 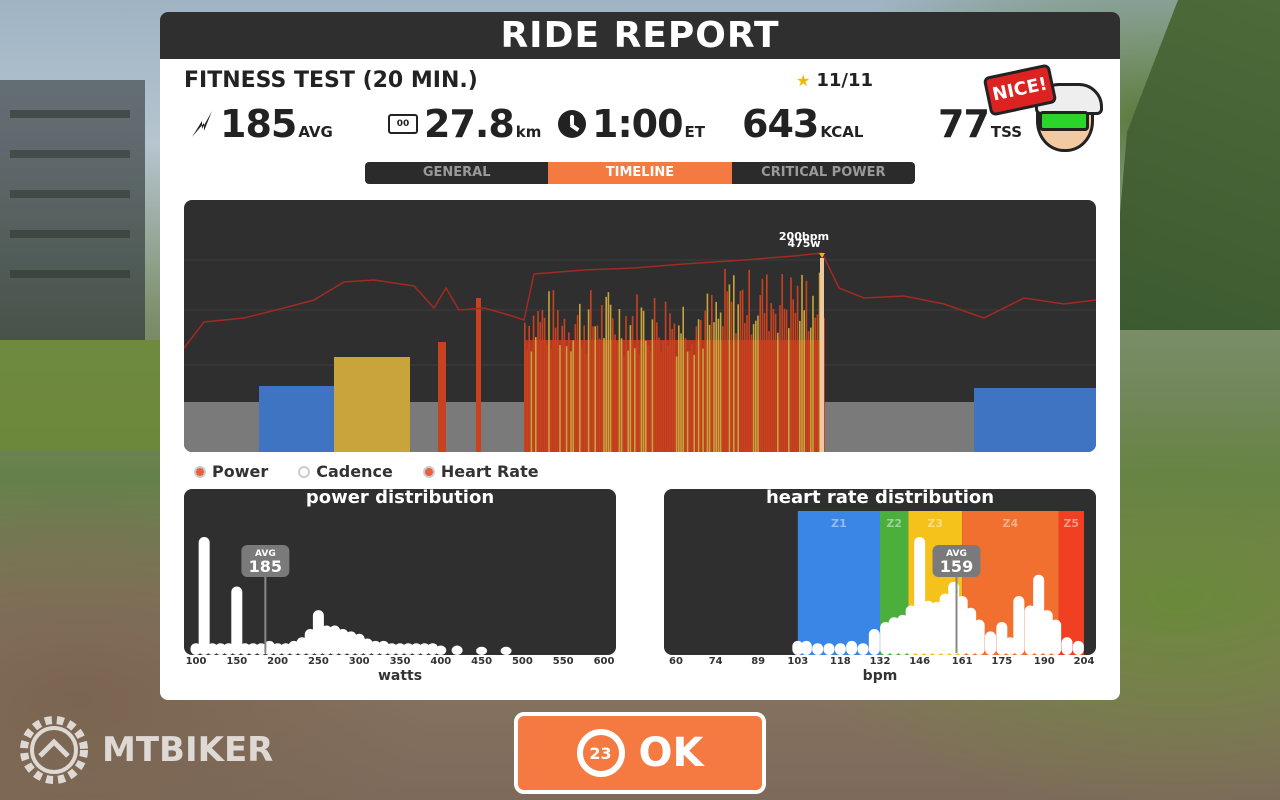 I want to click on x-tick-label: 118, so click(x=840, y=661).